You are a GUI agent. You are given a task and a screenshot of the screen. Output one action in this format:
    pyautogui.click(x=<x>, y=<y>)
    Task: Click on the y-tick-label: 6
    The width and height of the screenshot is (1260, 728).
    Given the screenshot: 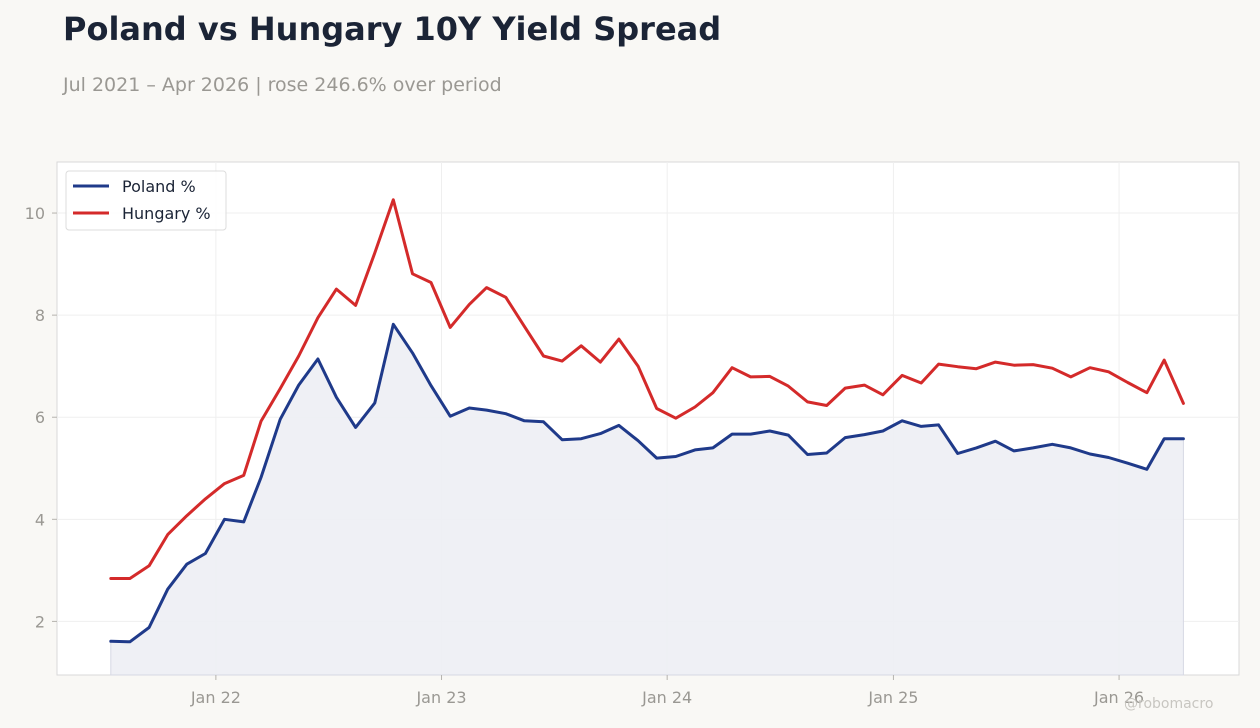 What is the action you would take?
    pyautogui.click(x=40, y=417)
    